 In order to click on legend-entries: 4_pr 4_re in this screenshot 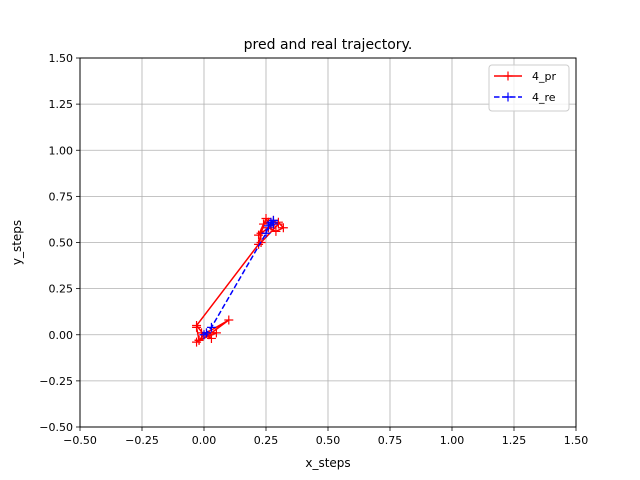, I will do `click(525, 87)`.